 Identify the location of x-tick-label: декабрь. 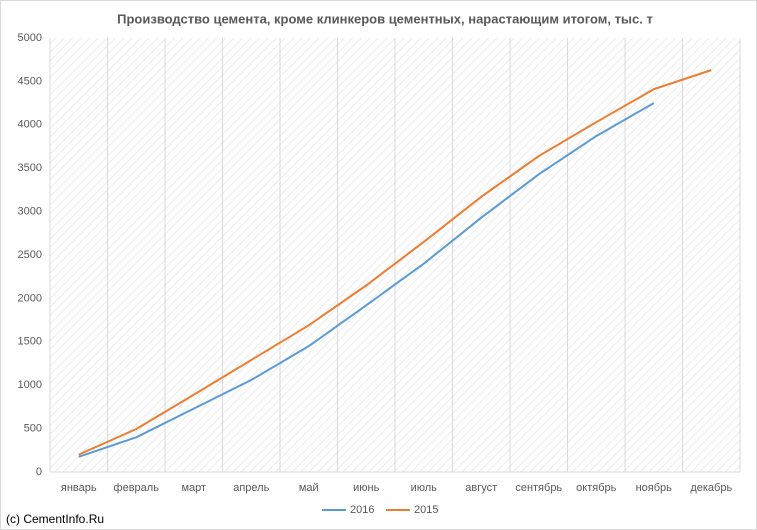
(711, 488).